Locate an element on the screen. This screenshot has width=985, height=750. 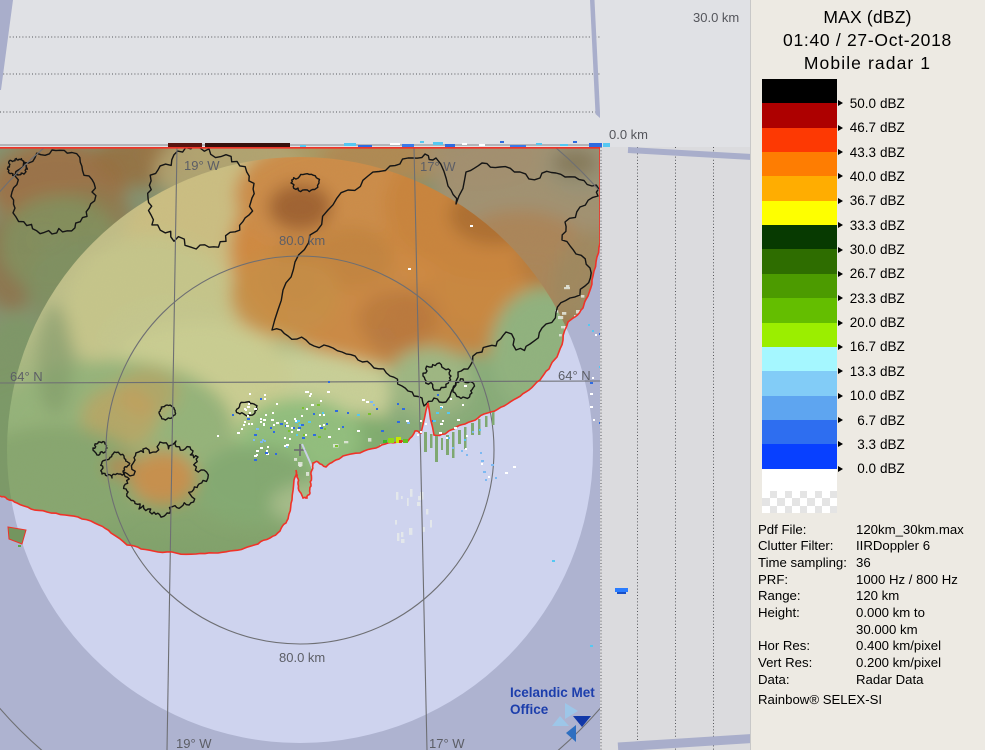
svg-text: 30.0 km is located at coordinates (716, 17).